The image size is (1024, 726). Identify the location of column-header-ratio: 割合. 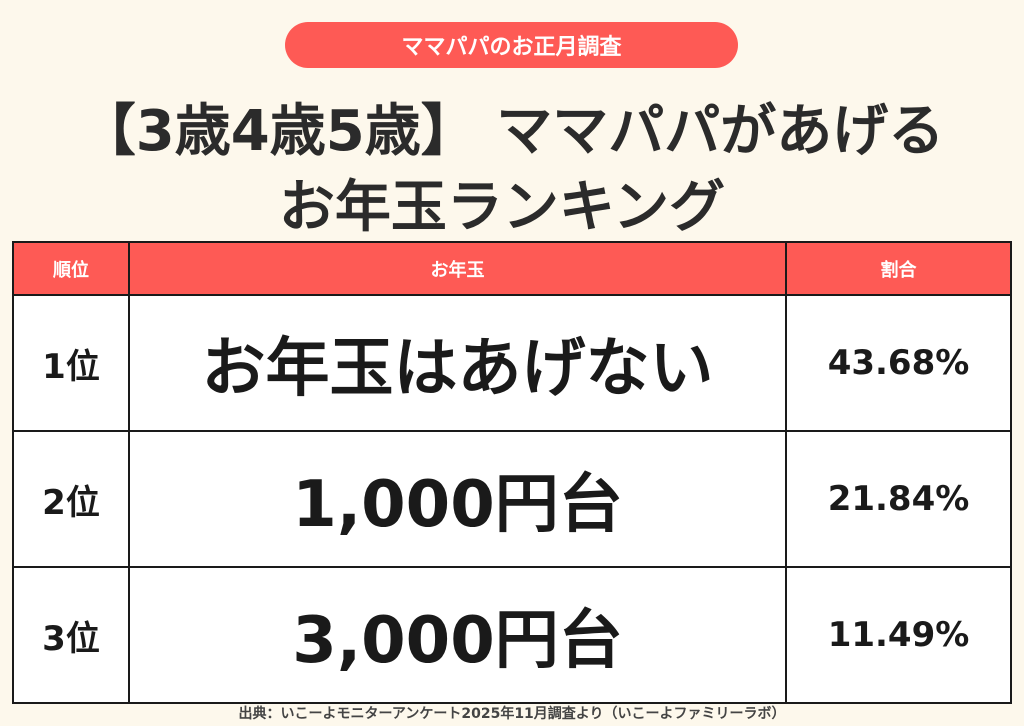
(898, 268).